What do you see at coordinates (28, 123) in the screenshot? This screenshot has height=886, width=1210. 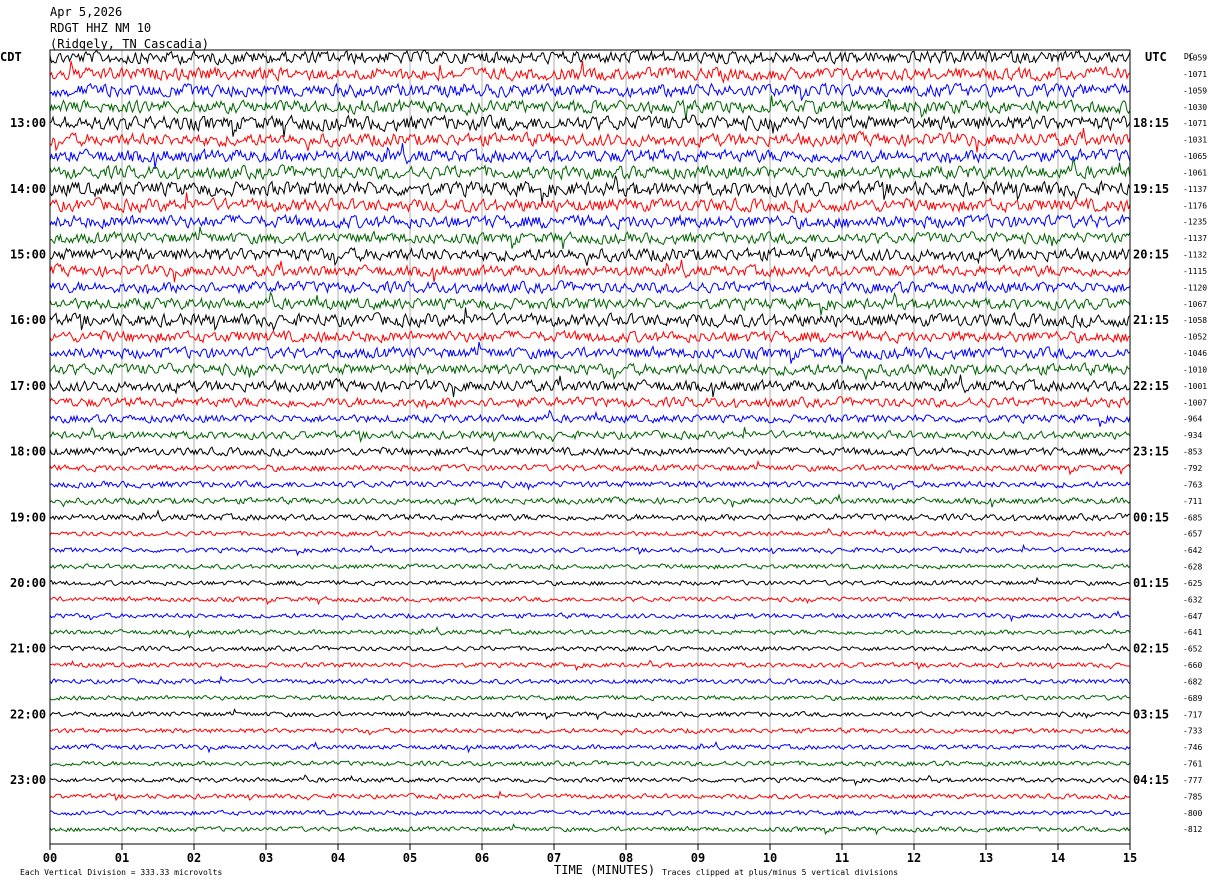 I see `left-time-label-0: 13:00` at bounding box center [28, 123].